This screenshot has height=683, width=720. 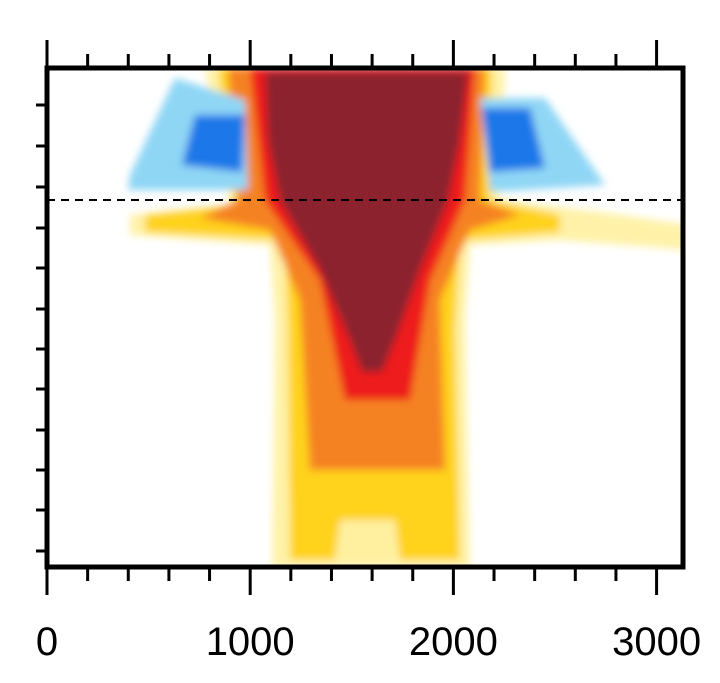 What do you see at coordinates (250, 642) in the screenshot?
I see `x-tick-label: 1000` at bounding box center [250, 642].